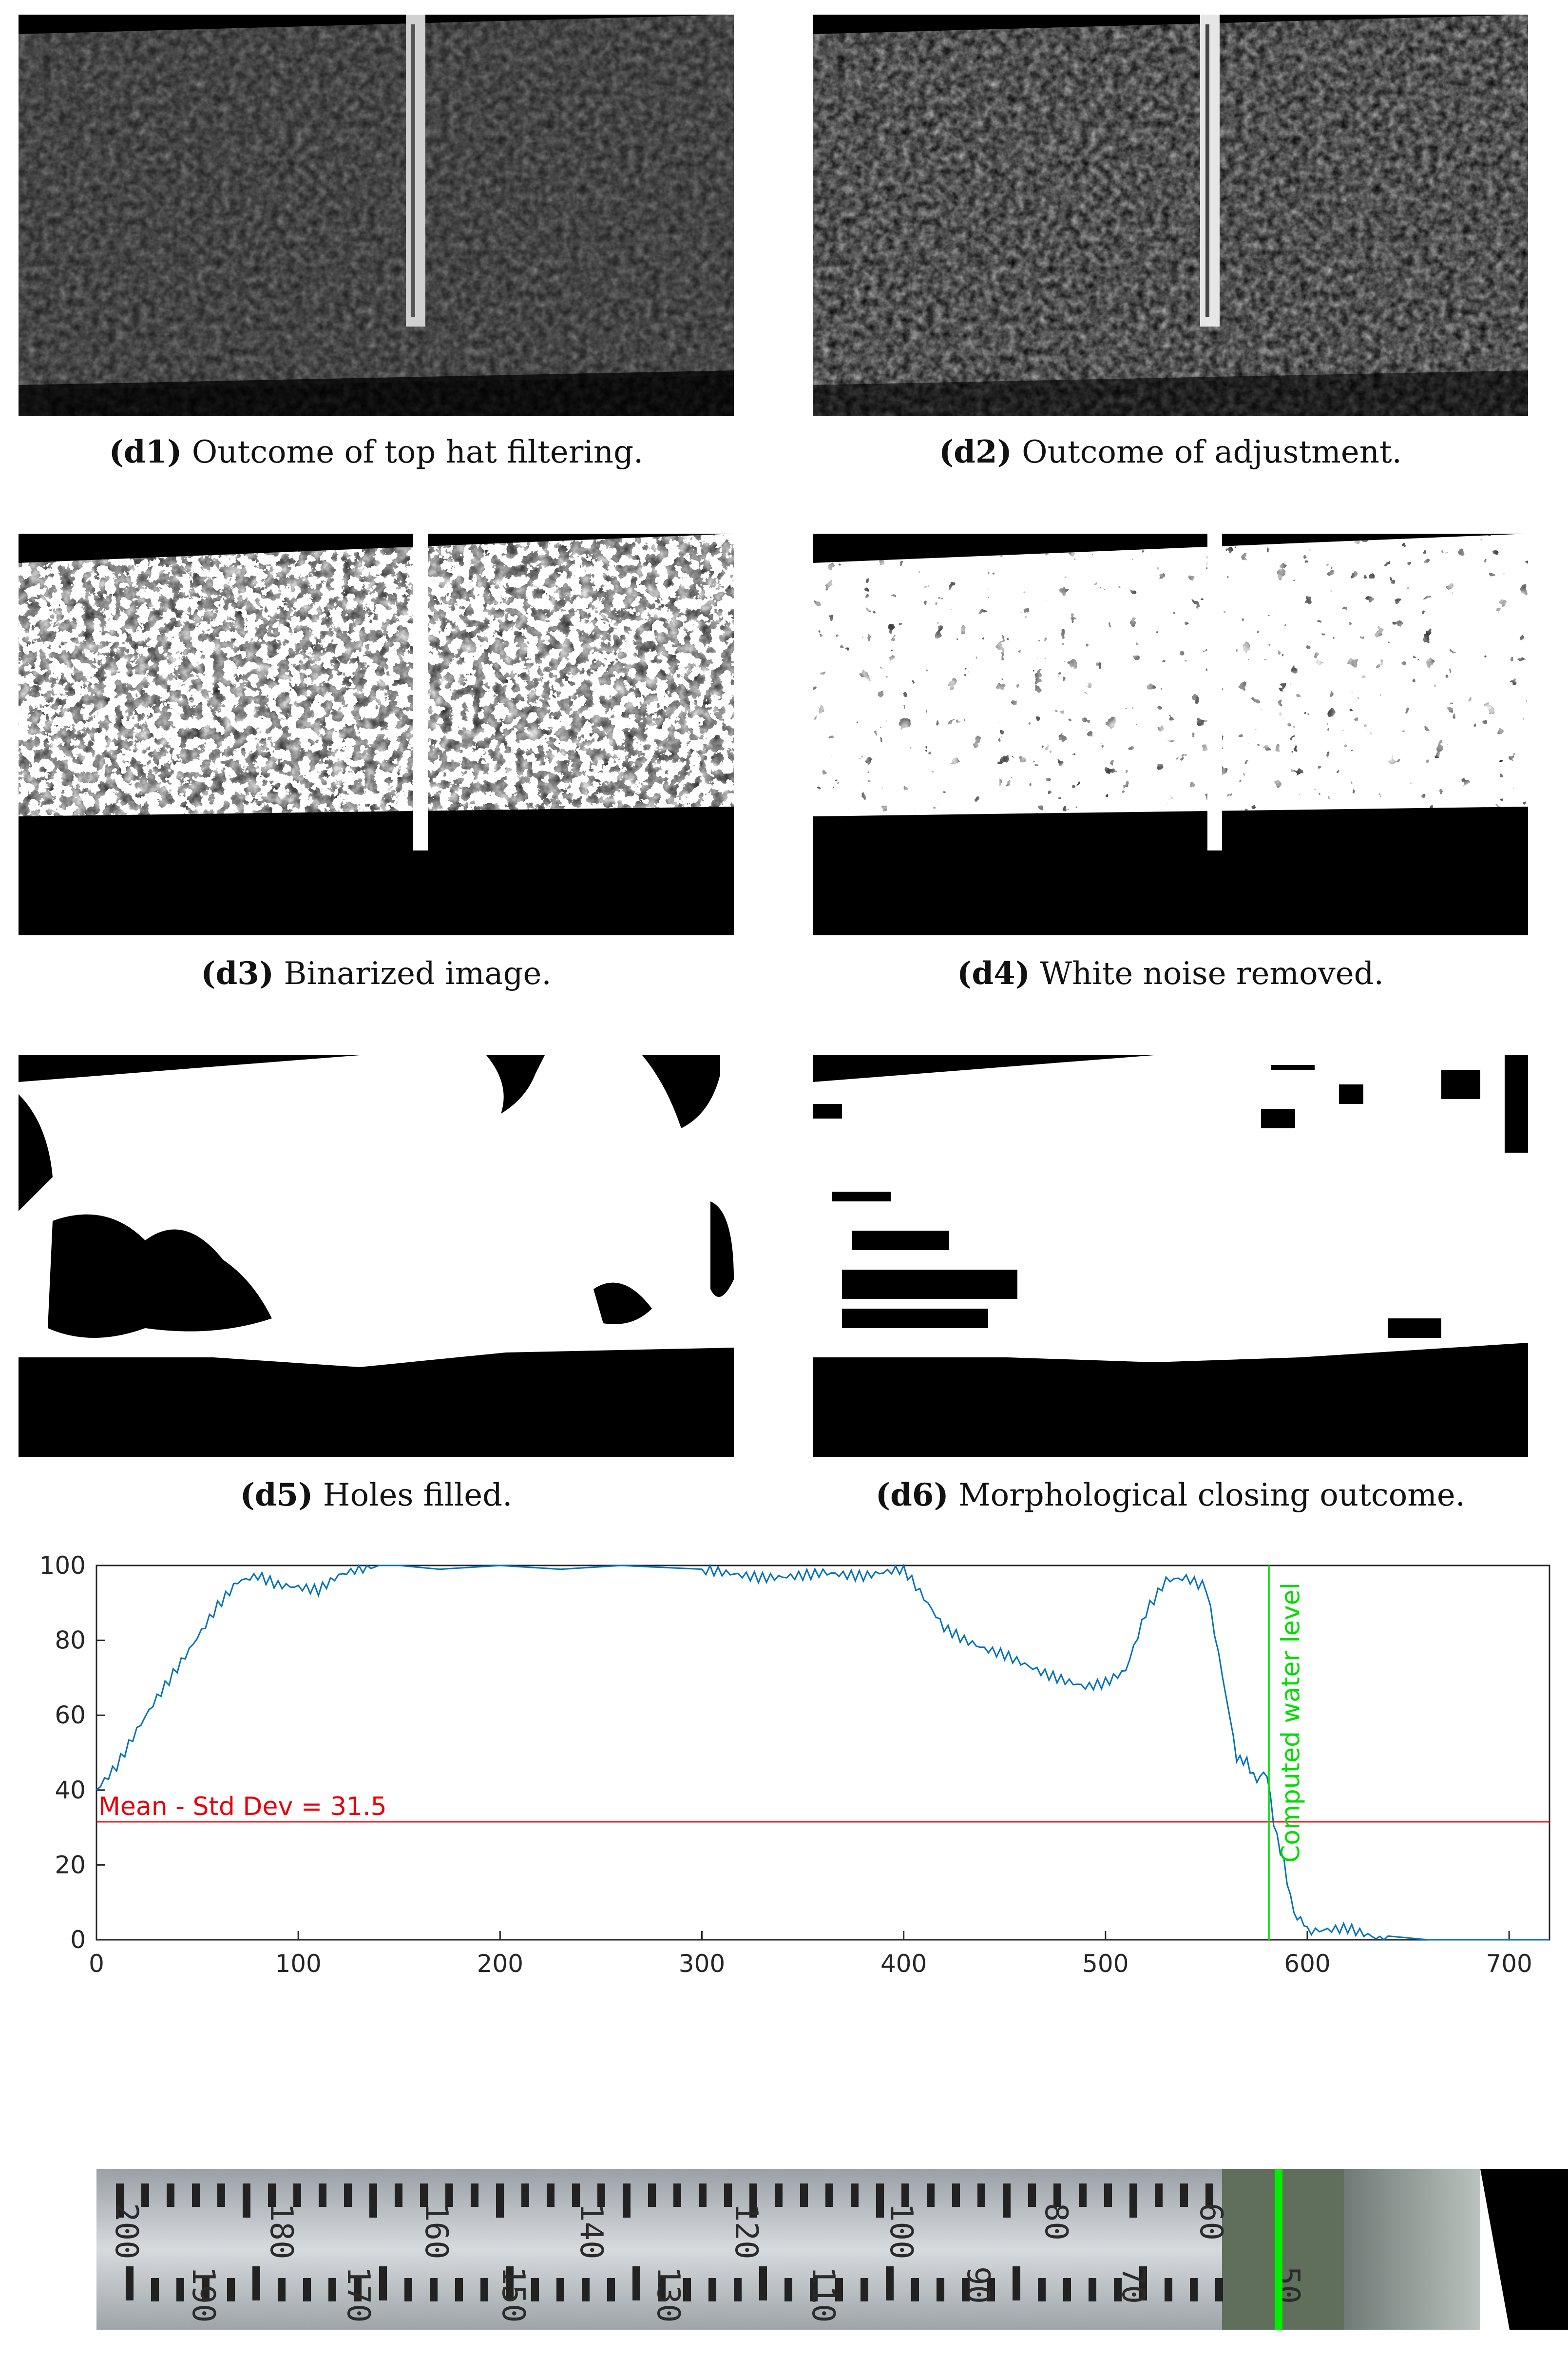  Describe the element at coordinates (1509, 1964) in the screenshot. I see `x-tick-label: 700` at that location.